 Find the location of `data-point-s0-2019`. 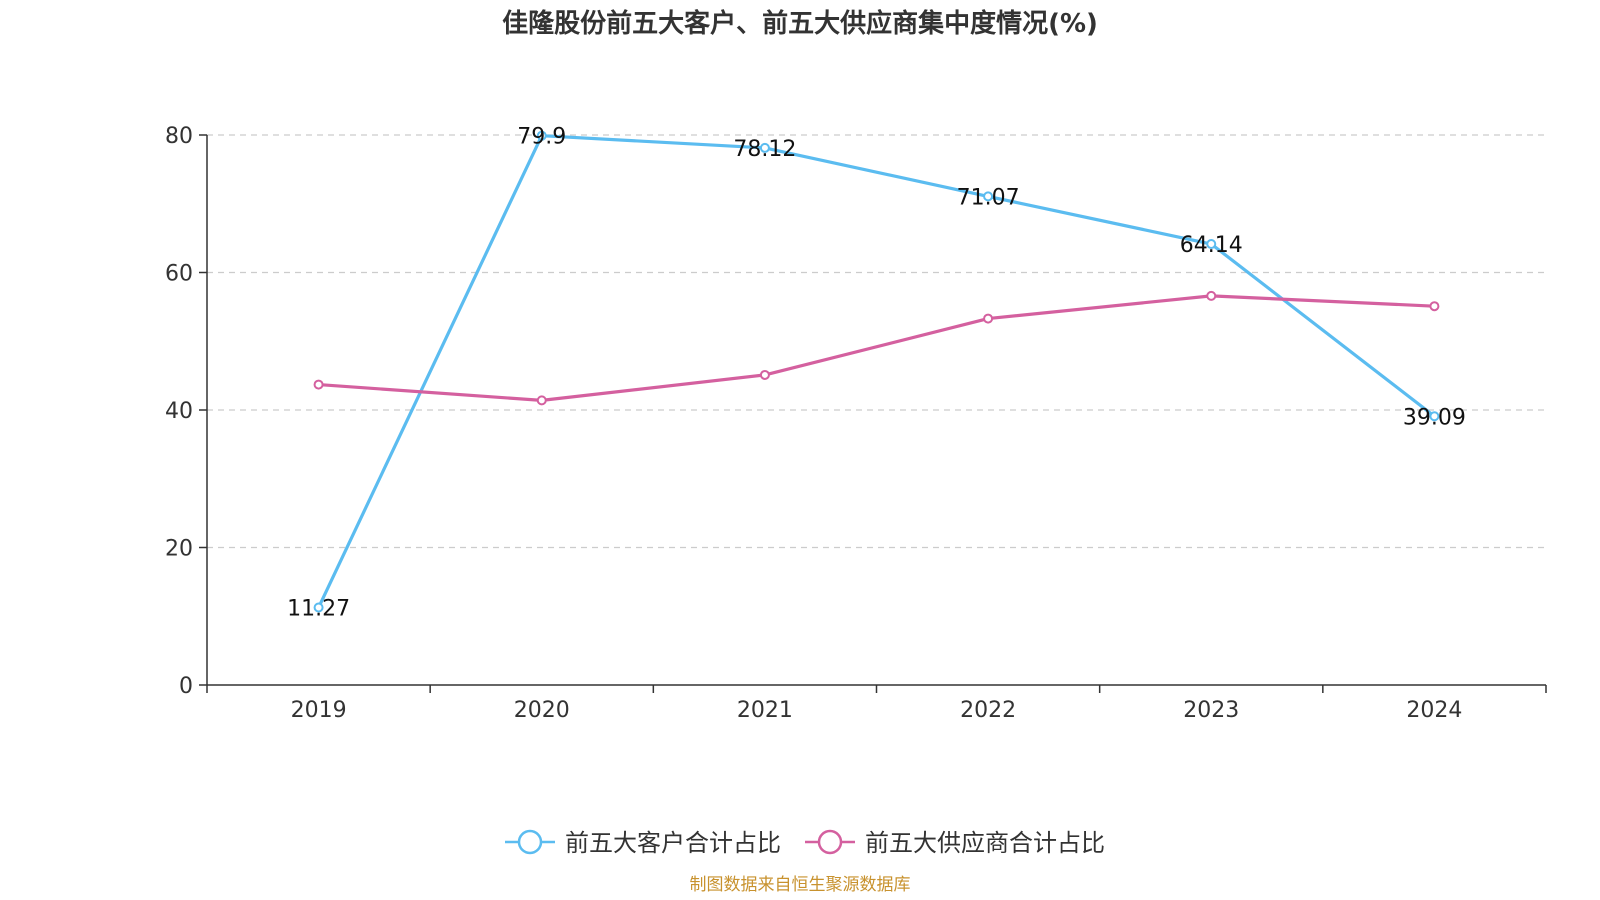

data-point-s0-2019 is located at coordinates (318, 607).